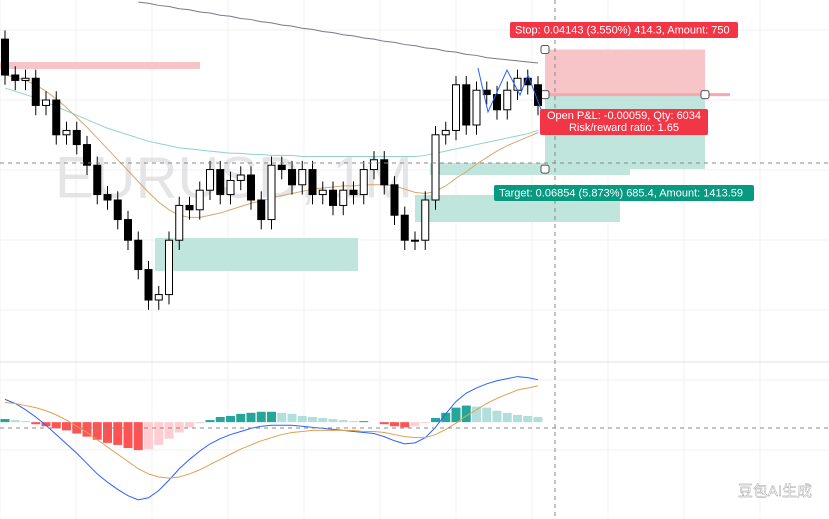 This screenshot has height=519, width=829. What do you see at coordinates (624, 116) in the screenshot?
I see `pnl-label: Open P&L: -0.00059, Qty: 6034` at bounding box center [624, 116].